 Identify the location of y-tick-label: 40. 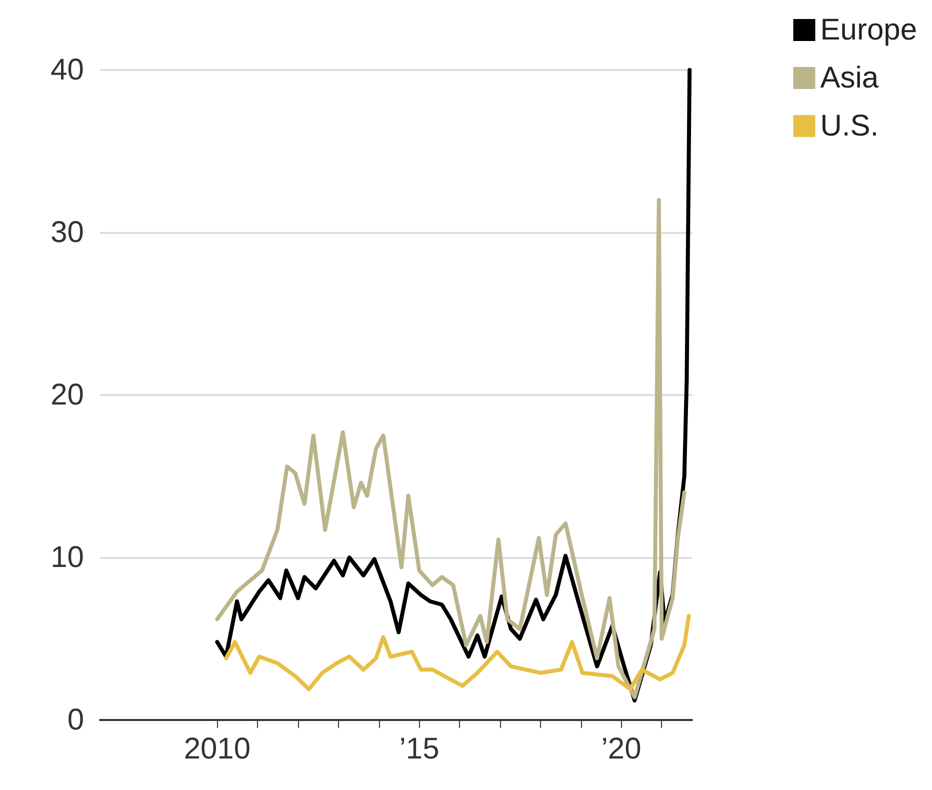
(67, 70).